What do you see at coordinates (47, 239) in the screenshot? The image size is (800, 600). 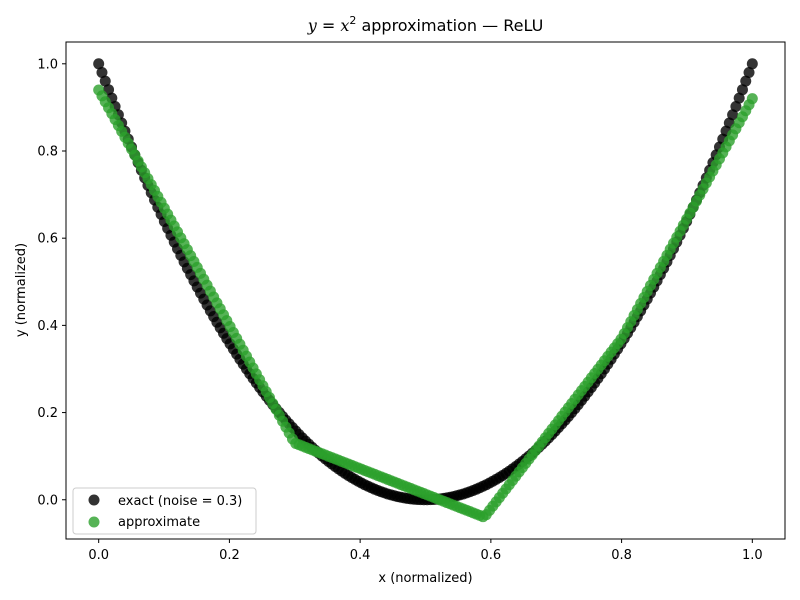 I see `y-tick-label: 0.6` at bounding box center [47, 239].